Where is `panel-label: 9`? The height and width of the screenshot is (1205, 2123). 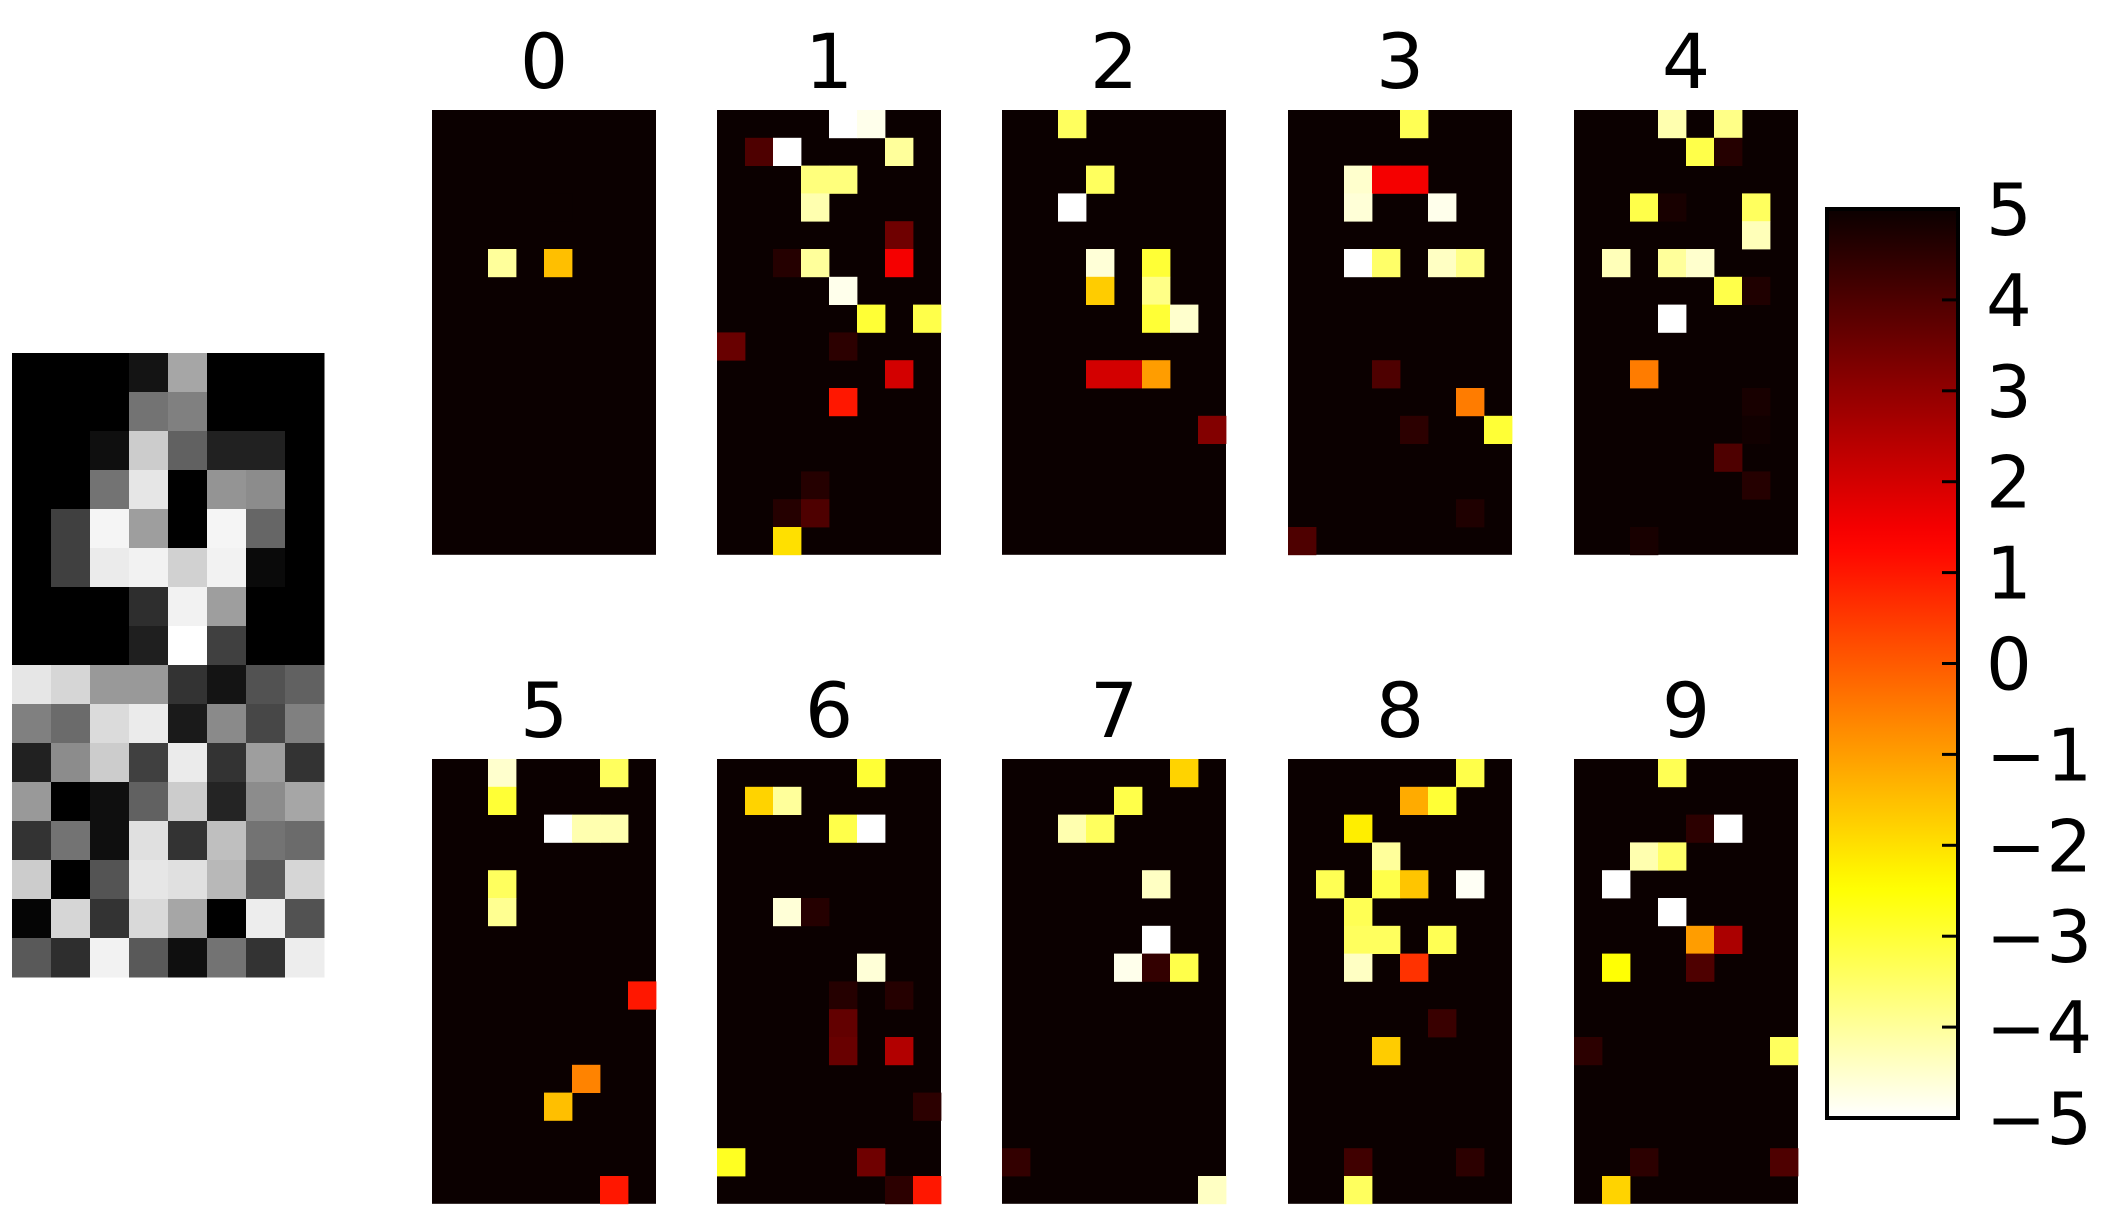
panel-label: 9 is located at coordinates (1686, 710).